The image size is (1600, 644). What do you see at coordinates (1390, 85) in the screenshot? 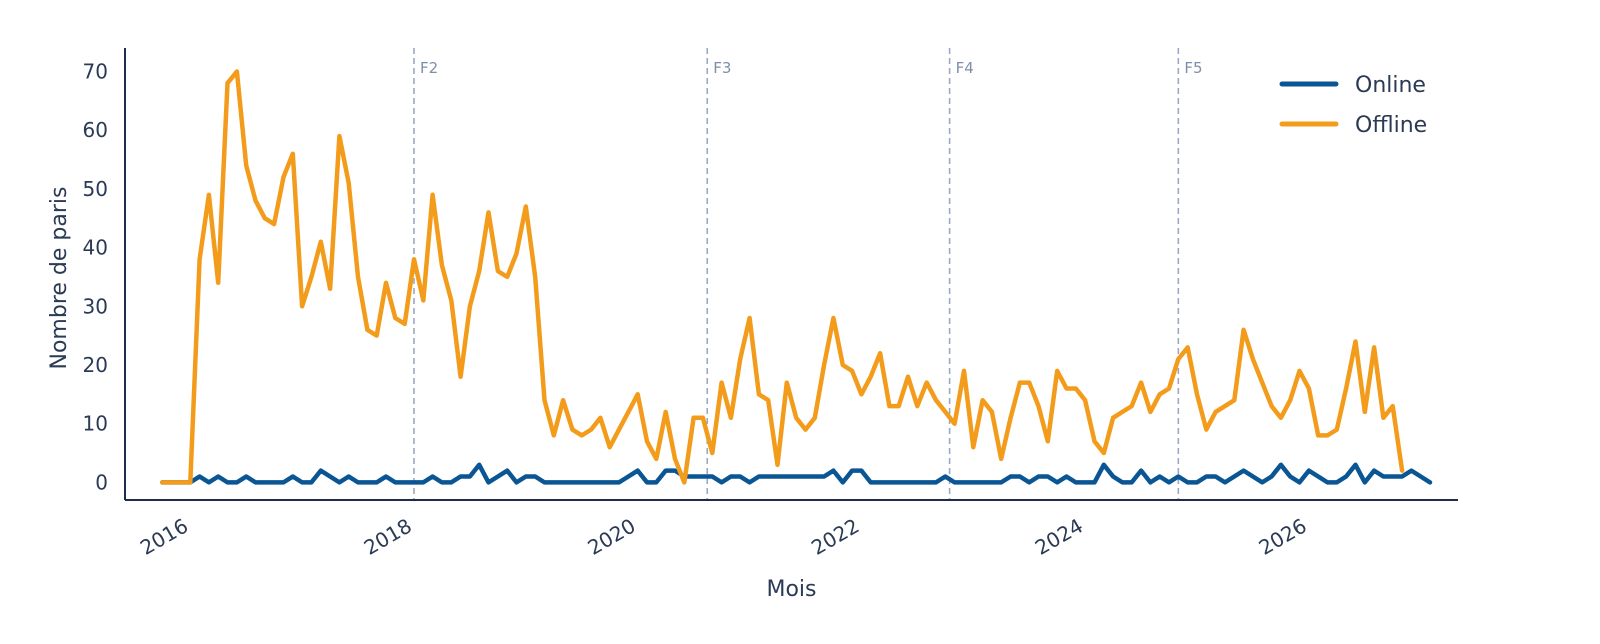
I see `legend-label-online: Online` at bounding box center [1390, 85].